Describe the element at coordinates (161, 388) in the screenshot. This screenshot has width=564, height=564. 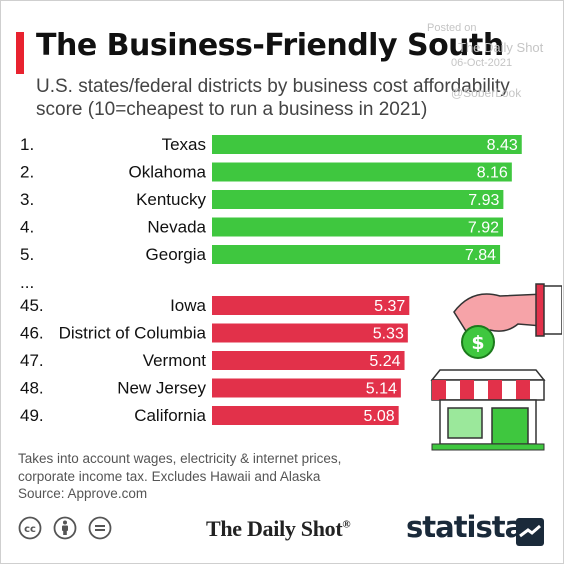
I see `category-label: New Jersey` at that location.